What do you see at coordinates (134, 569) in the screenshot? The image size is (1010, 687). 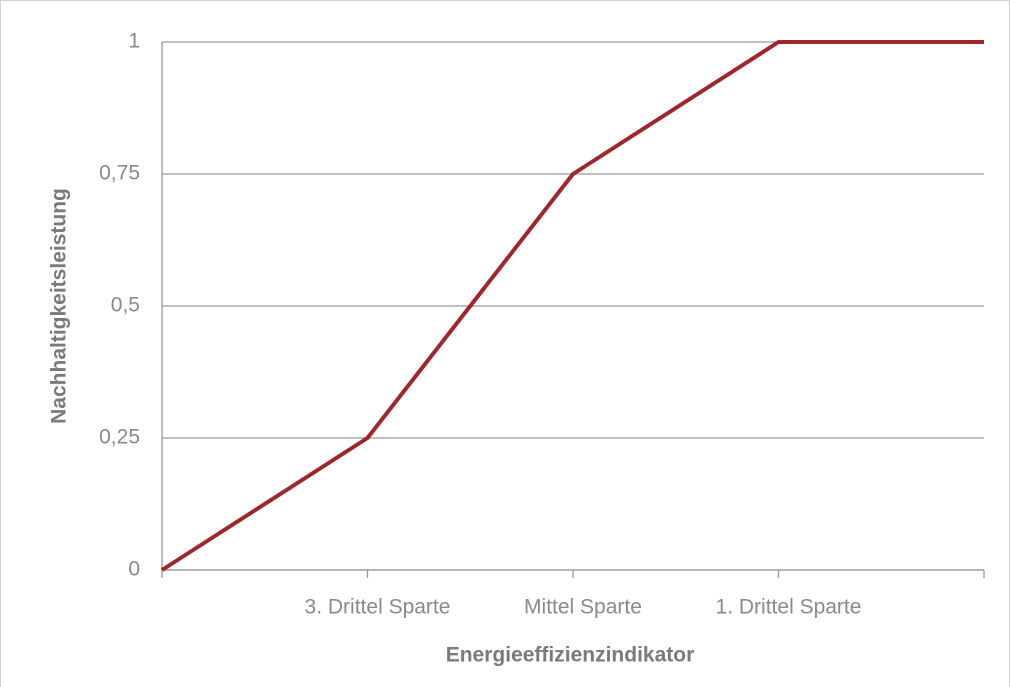 I see `y-tick-label: 0` at bounding box center [134, 569].